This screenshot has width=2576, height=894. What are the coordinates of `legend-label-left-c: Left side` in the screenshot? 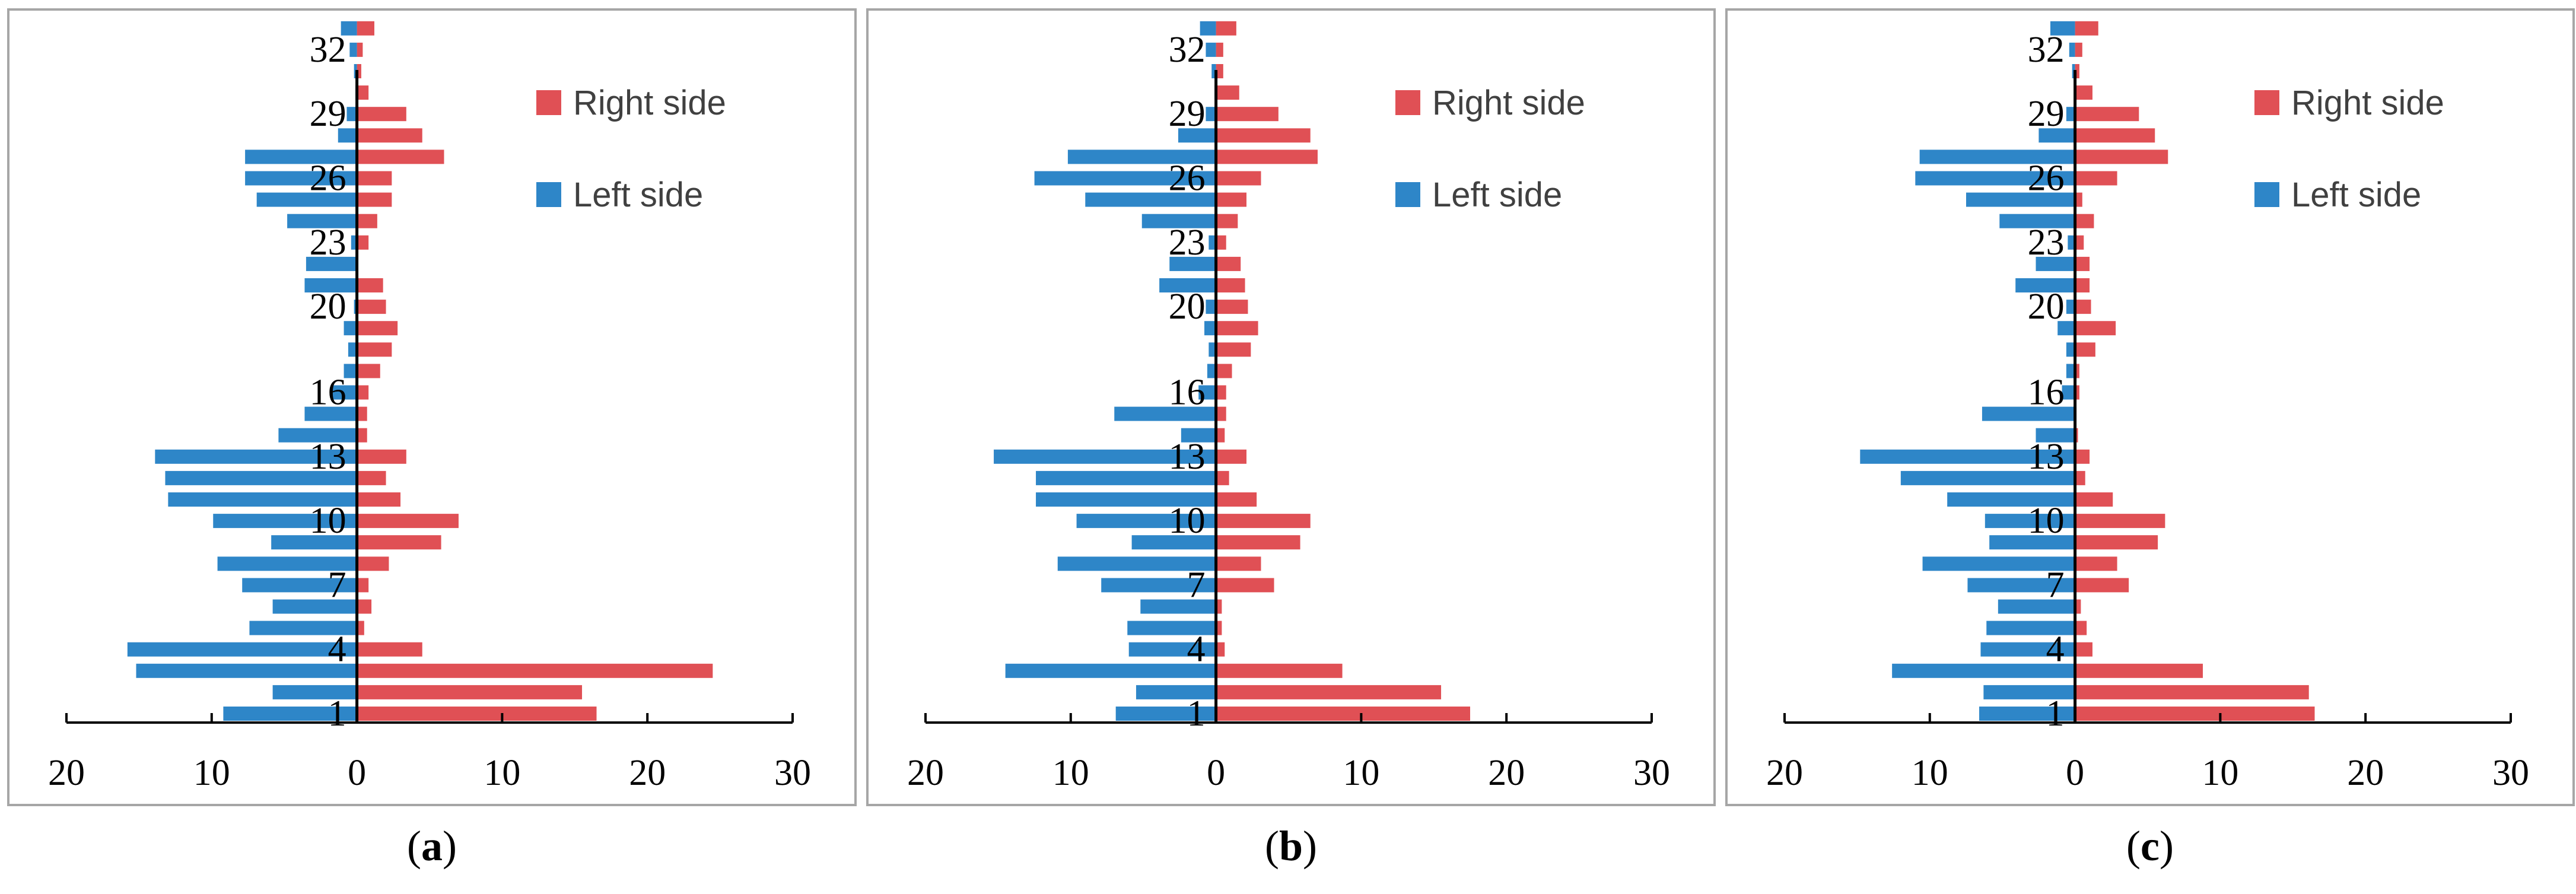 It's located at (2356, 195).